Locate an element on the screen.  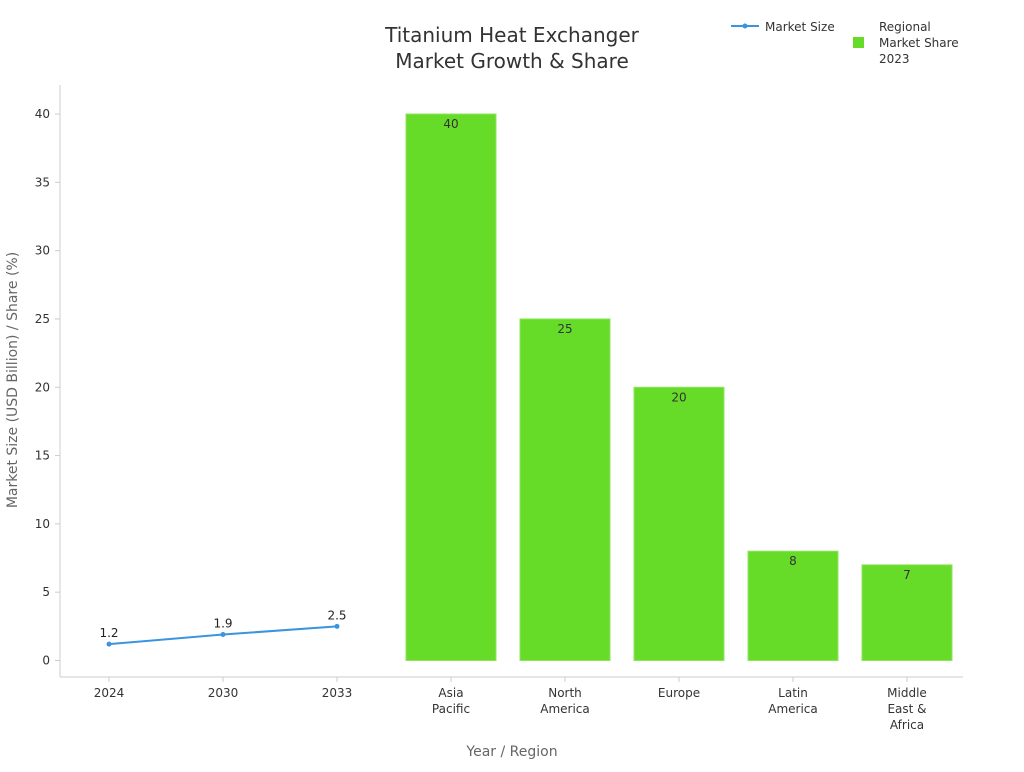
bar-value-label: 7 is located at coordinates (907, 575).